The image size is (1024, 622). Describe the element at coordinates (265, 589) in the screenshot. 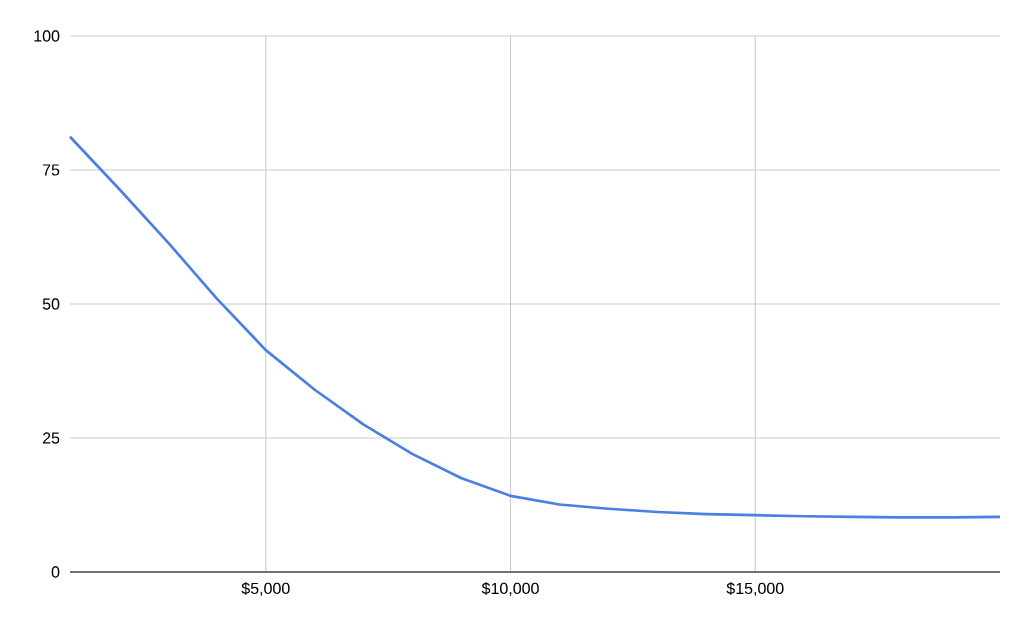

I see `x-tick-label: $5,000` at that location.